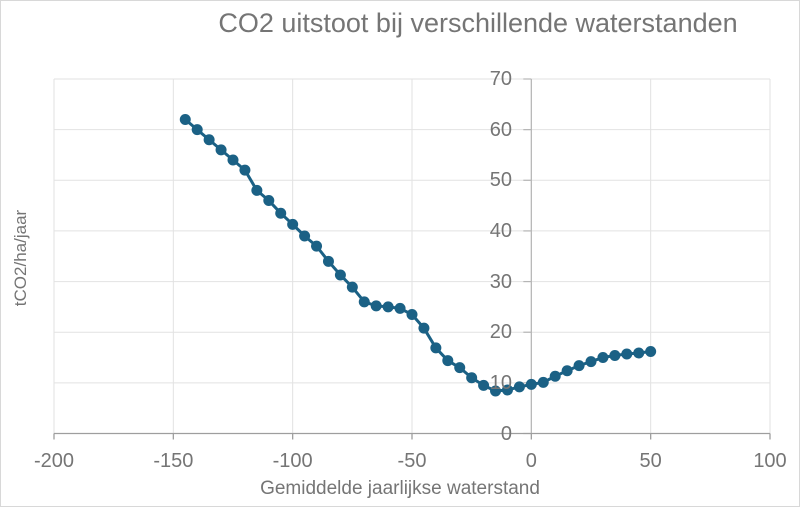 Image resolution: width=800 pixels, height=507 pixels. Describe the element at coordinates (292, 461) in the screenshot. I see `x-tick-label: -100` at that location.